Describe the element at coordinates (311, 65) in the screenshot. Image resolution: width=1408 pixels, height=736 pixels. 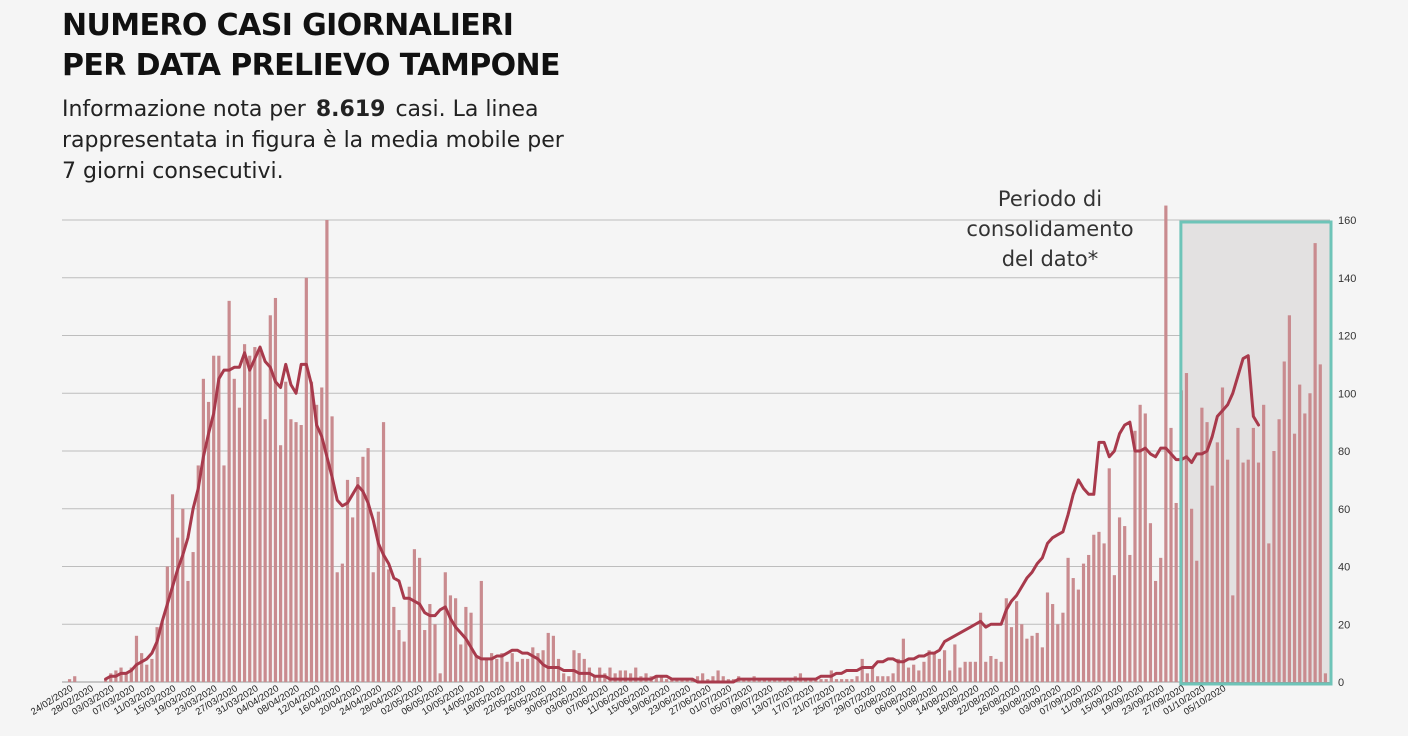
I see `title-line-2: PER DATA PRELIEVO TAMPONE` at that location.